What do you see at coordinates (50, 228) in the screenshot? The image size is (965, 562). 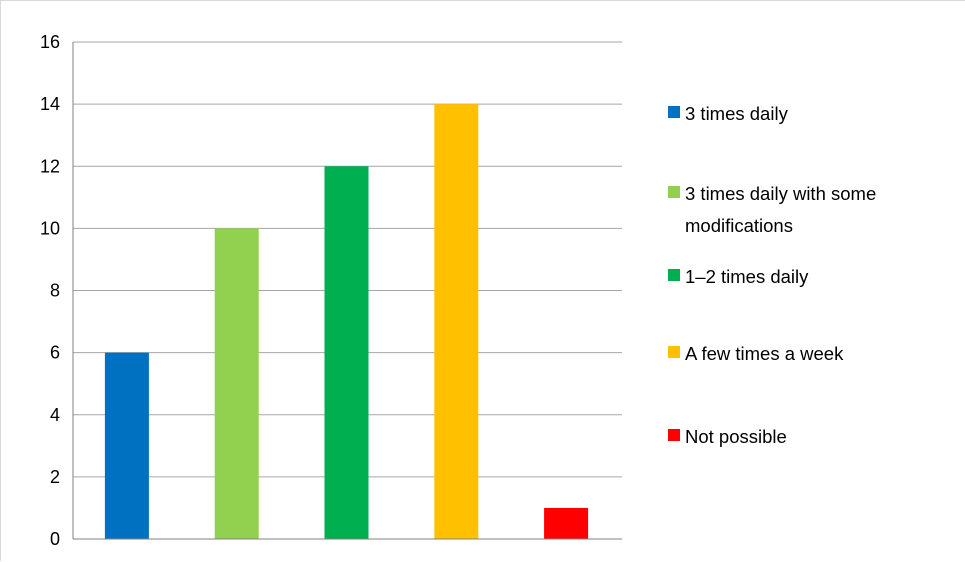 I see `y-tick-label: 10` at bounding box center [50, 228].